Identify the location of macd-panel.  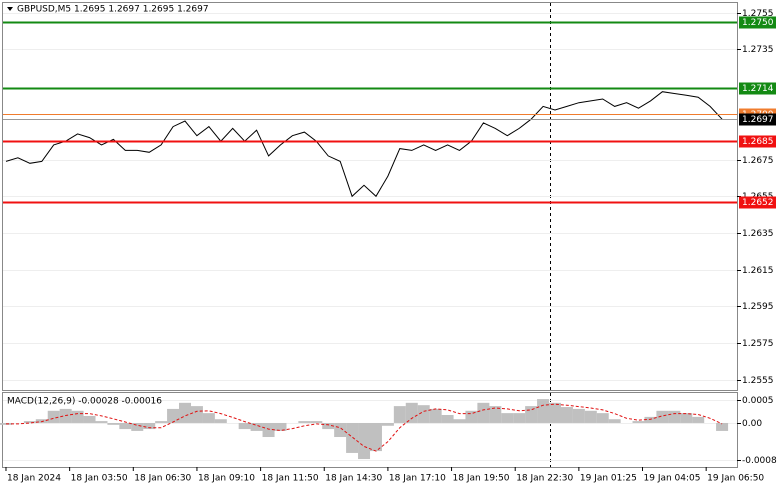
(370, 430).